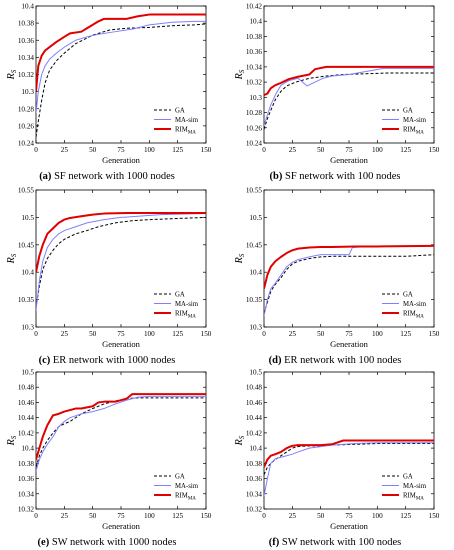 Image resolution: width=454 pixels, height=550 pixels. What do you see at coordinates (254, 144) in the screenshot?
I see `y-tick-label: 10.24` at bounding box center [254, 144].